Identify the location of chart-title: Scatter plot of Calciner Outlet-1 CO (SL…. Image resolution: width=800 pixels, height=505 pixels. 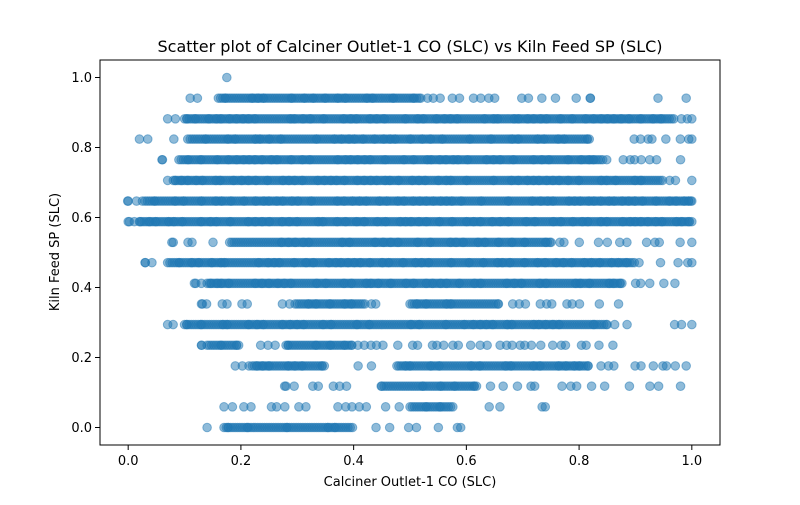
(409, 46).